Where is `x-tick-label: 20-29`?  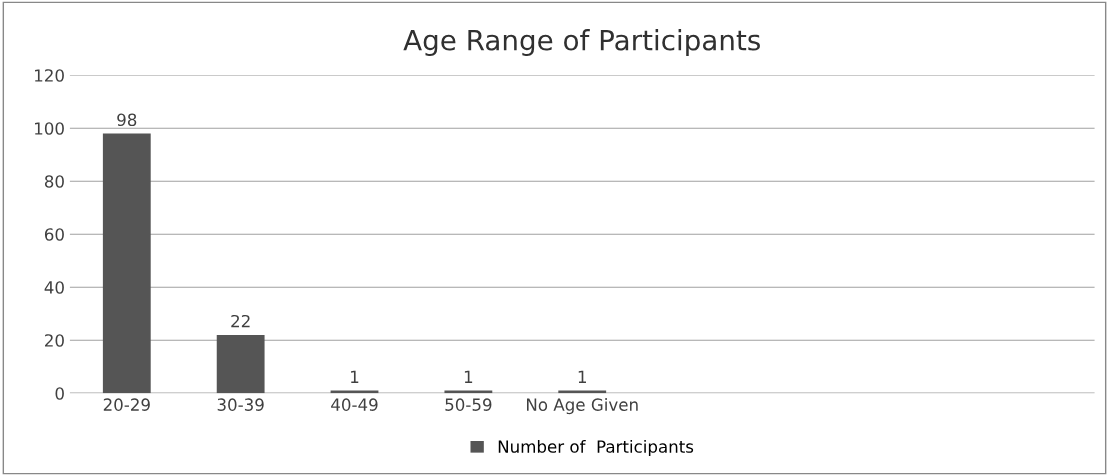 x-tick-label: 20-29 is located at coordinates (126, 404).